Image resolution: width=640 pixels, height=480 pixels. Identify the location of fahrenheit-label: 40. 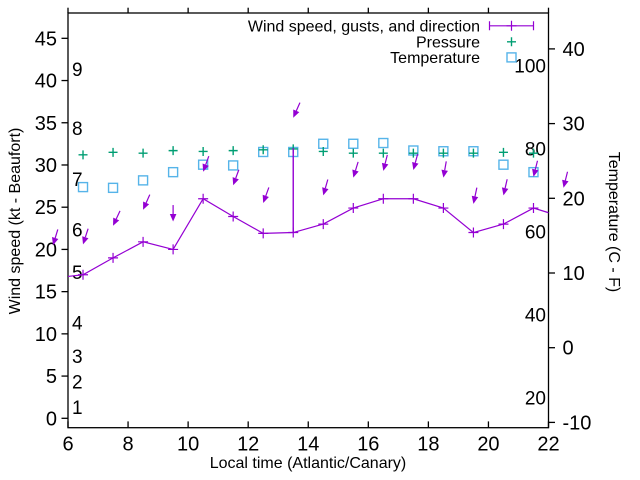
(535, 316).